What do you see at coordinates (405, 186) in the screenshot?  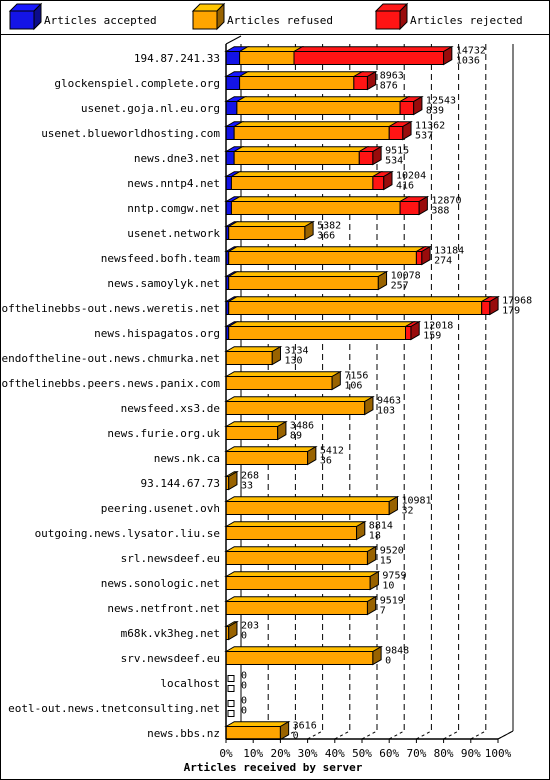 I see `bar-value-rejected: 416` at bounding box center [405, 186].